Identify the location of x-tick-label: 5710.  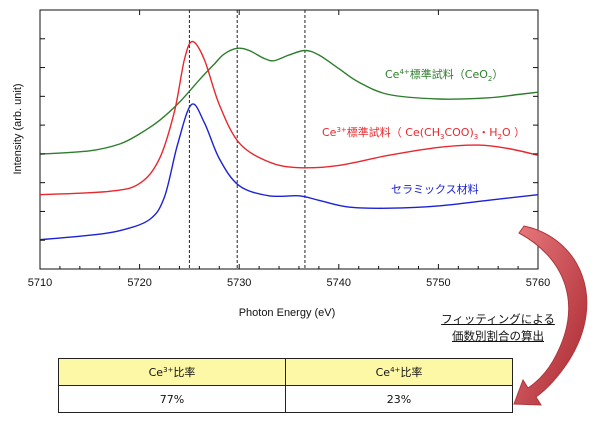
(40, 283).